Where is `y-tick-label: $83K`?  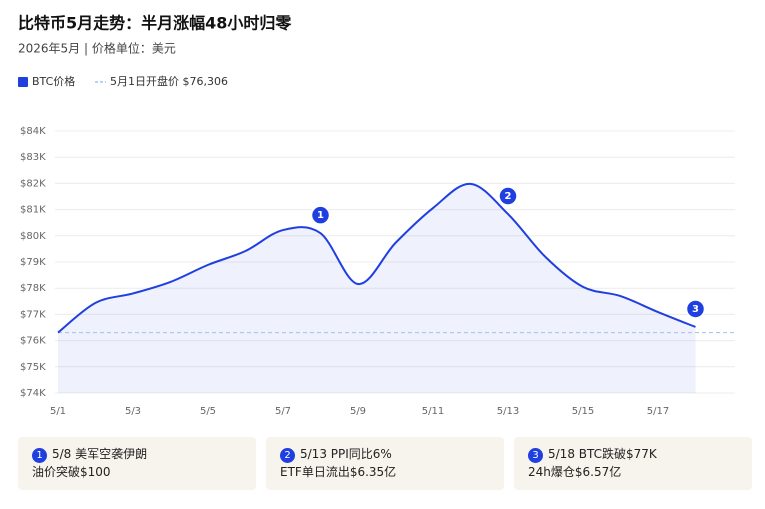 y-tick-label: $83K is located at coordinates (33, 157).